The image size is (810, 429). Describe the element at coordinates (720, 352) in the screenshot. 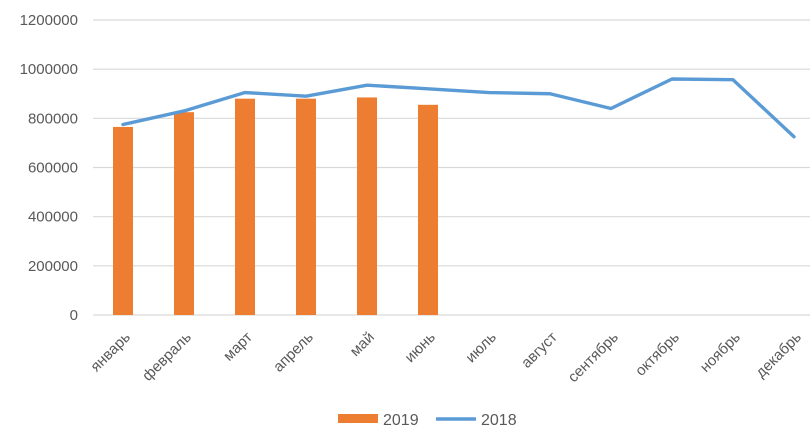

I see `x-axis-label-ноябрь: ноябрь` at that location.